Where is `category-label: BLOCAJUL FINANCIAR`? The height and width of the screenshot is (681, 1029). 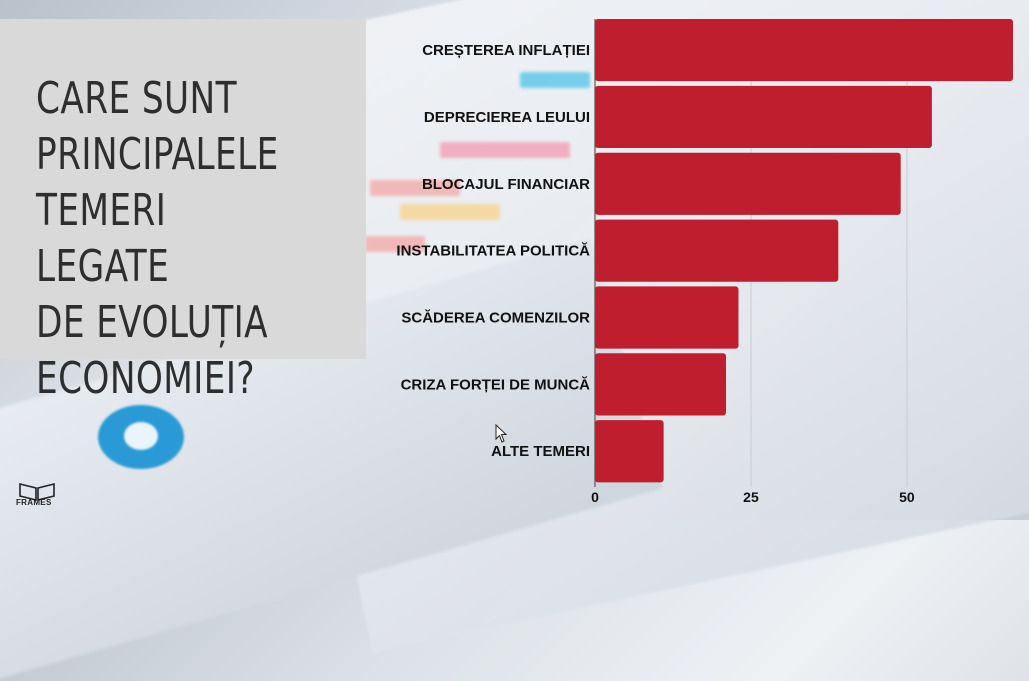 category-label: BLOCAJUL FINANCIAR is located at coordinates (506, 184).